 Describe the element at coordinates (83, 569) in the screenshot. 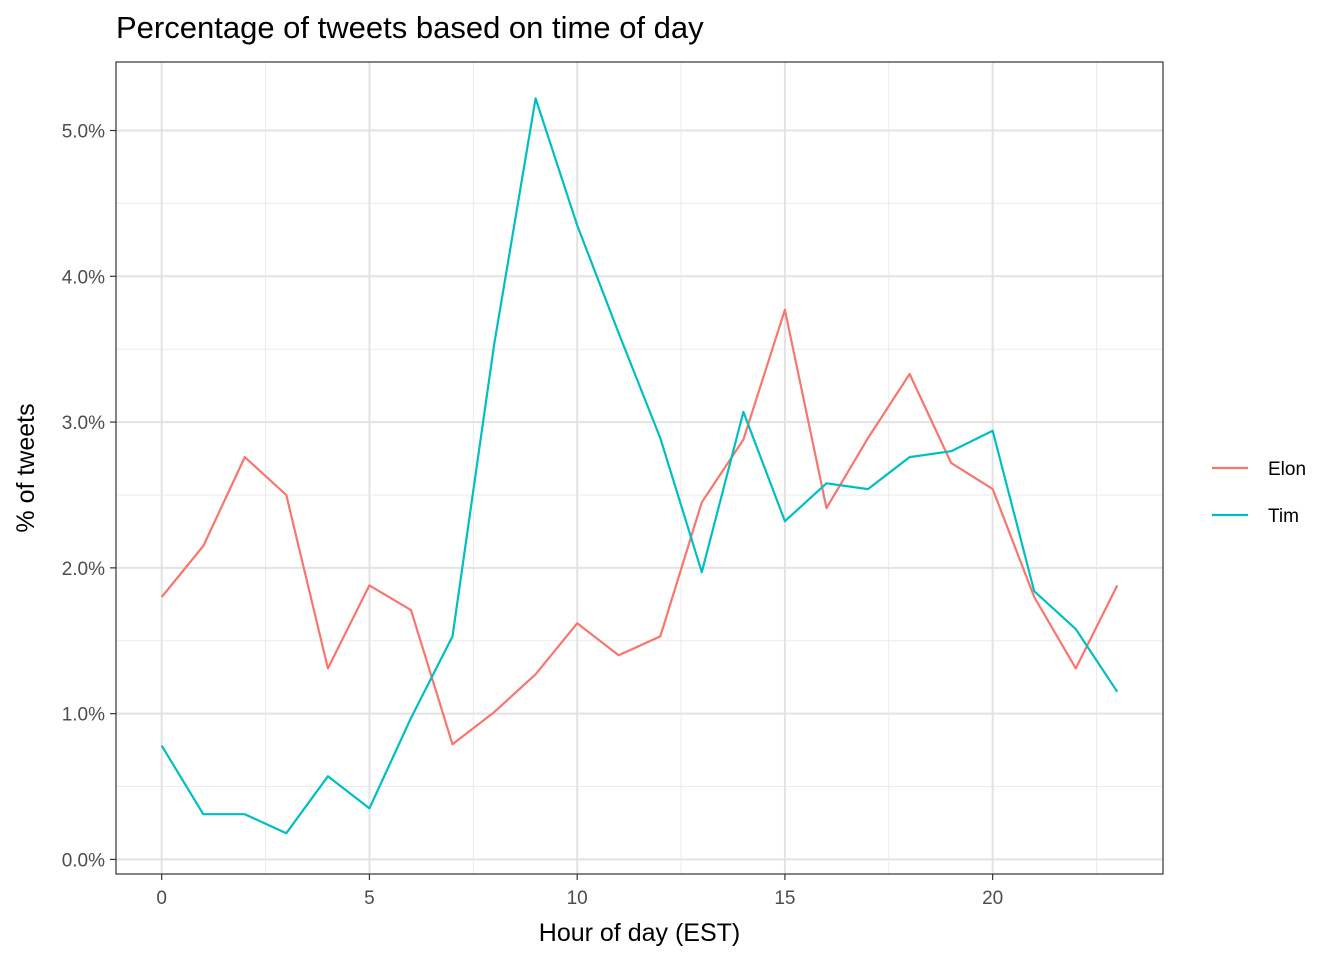

I see `y-tick-label: 2.0%` at that location.